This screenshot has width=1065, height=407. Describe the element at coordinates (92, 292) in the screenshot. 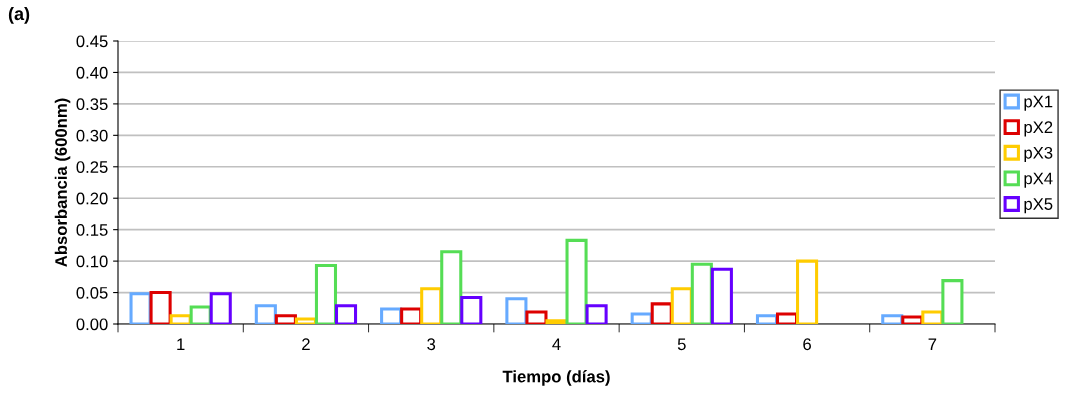

I see `y-tick-label: 0.05` at that location.